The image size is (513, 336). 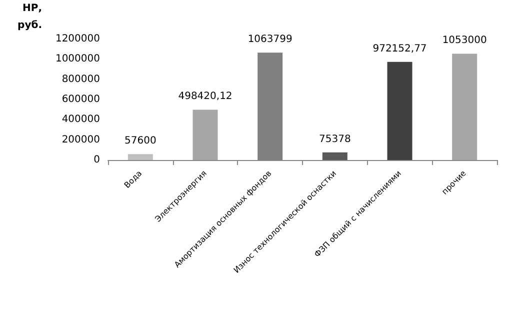 I want to click on y-axis-title: НР, руб., so click(x=30, y=17).